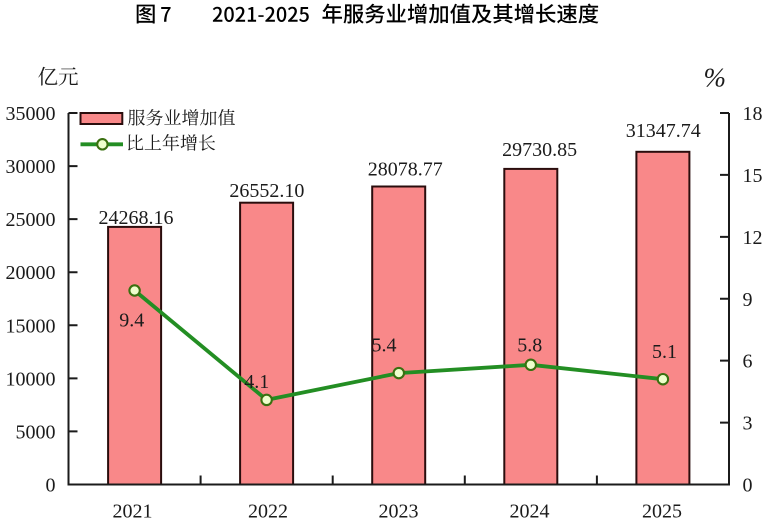  What do you see at coordinates (31, 326) in the screenshot?
I see `svg-text: 15000` at bounding box center [31, 326].